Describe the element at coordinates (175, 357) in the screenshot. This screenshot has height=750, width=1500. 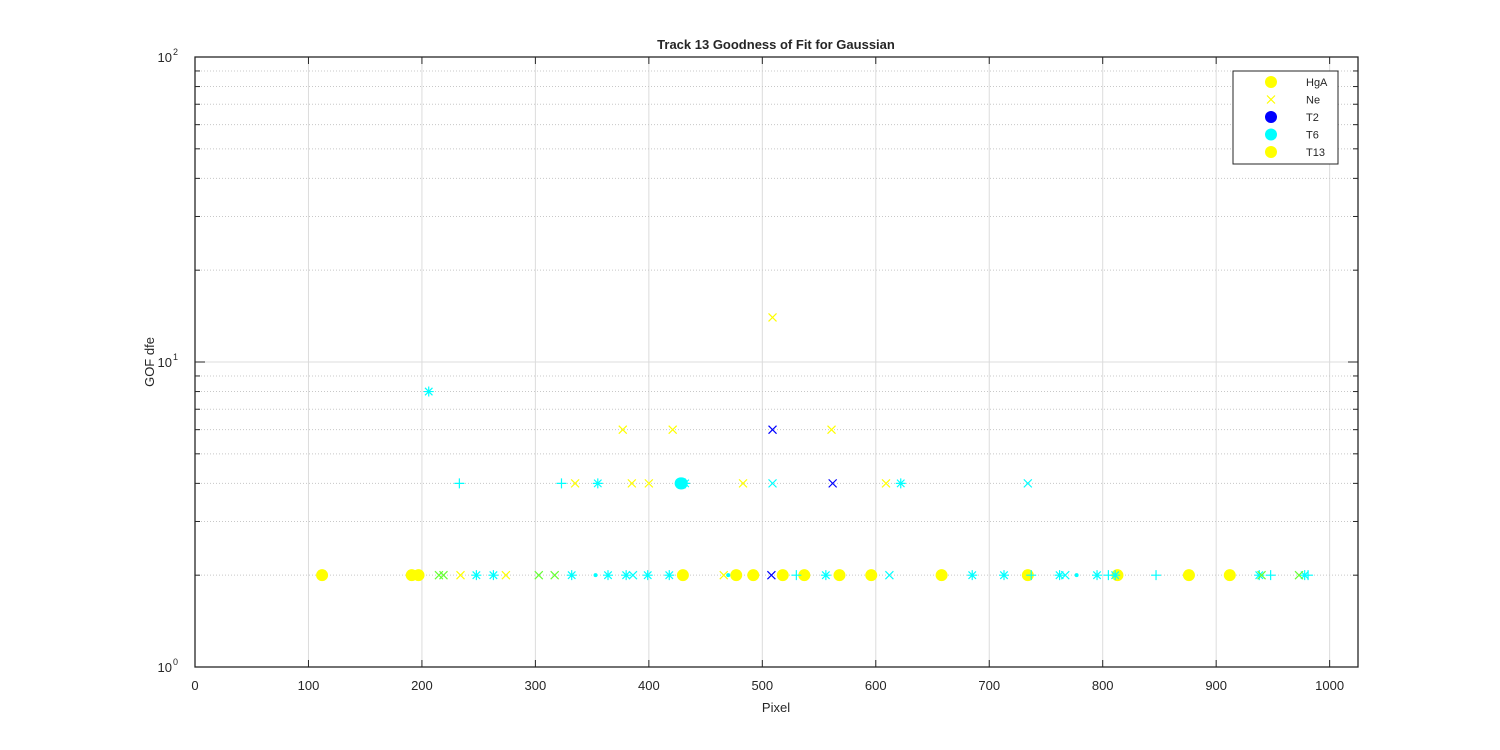
I see `y-tick-exponent: 1` at that location.